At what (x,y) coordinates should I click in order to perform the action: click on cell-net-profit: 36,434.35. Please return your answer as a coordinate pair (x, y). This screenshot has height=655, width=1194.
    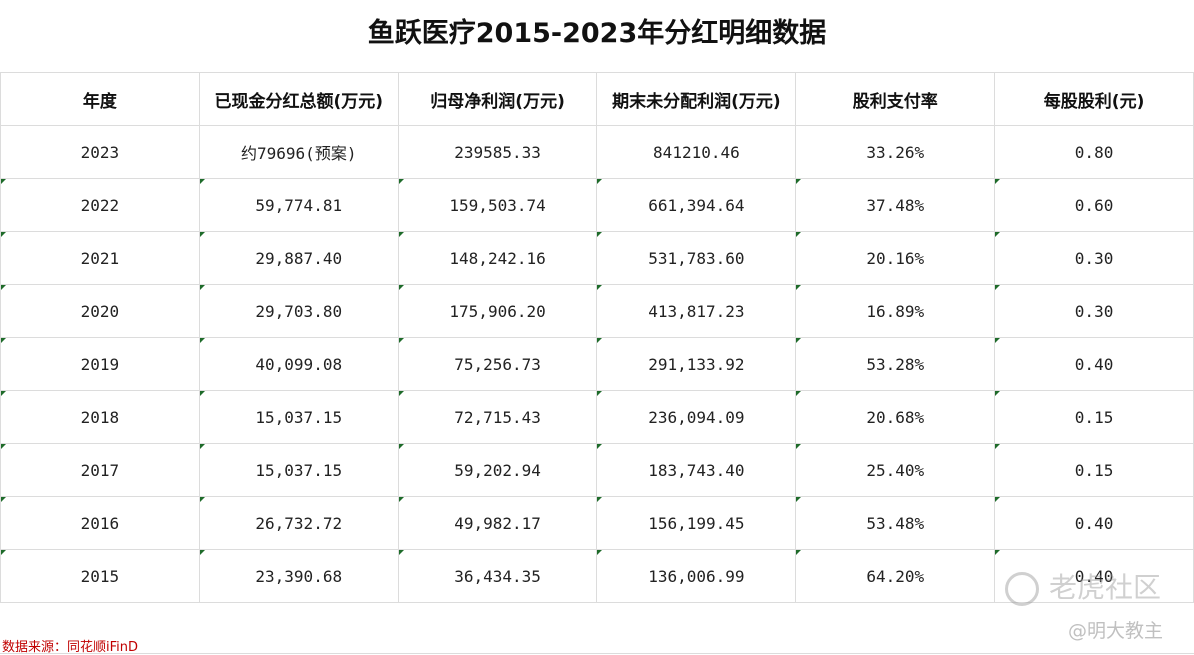
    Looking at the image, I should click on (497, 576).